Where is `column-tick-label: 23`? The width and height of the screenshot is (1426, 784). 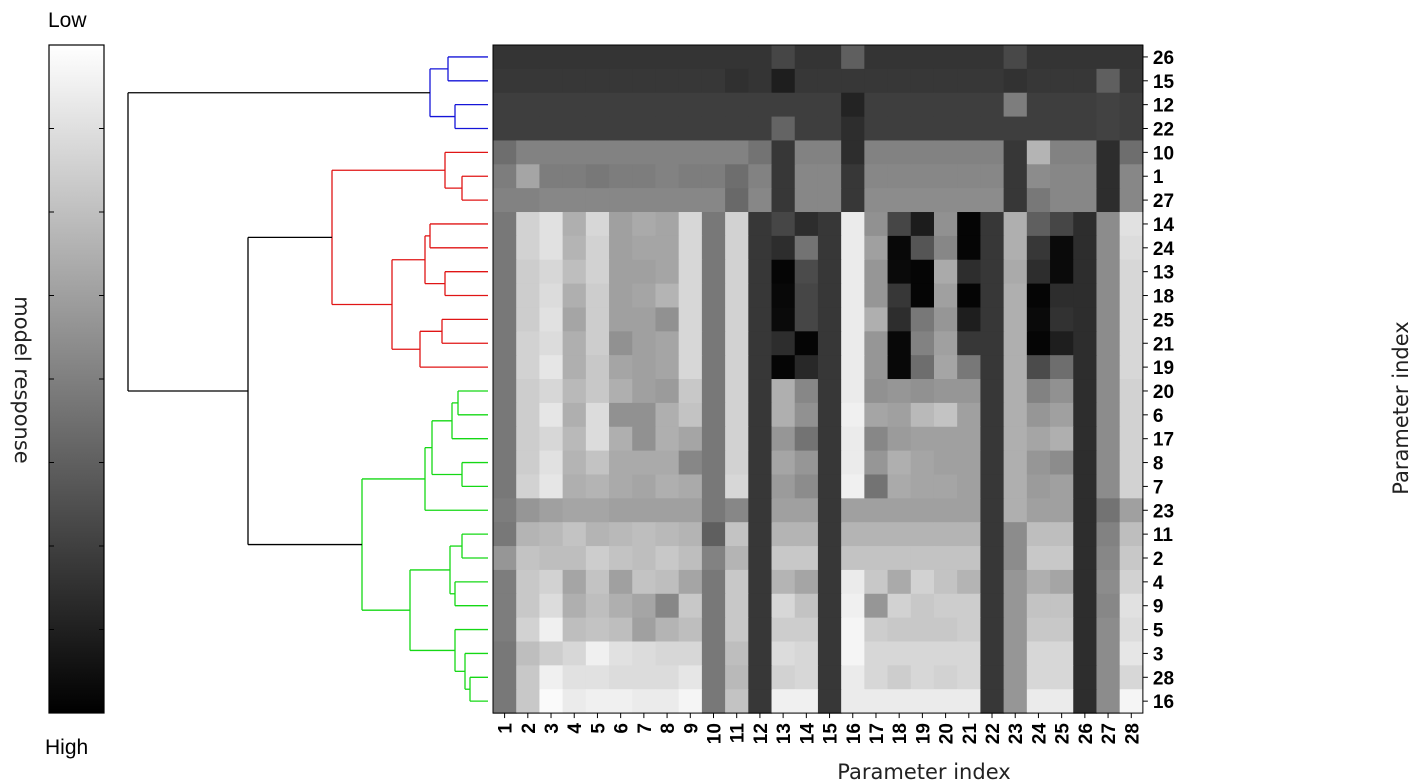
column-tick-label: 23 is located at coordinates (1016, 733).